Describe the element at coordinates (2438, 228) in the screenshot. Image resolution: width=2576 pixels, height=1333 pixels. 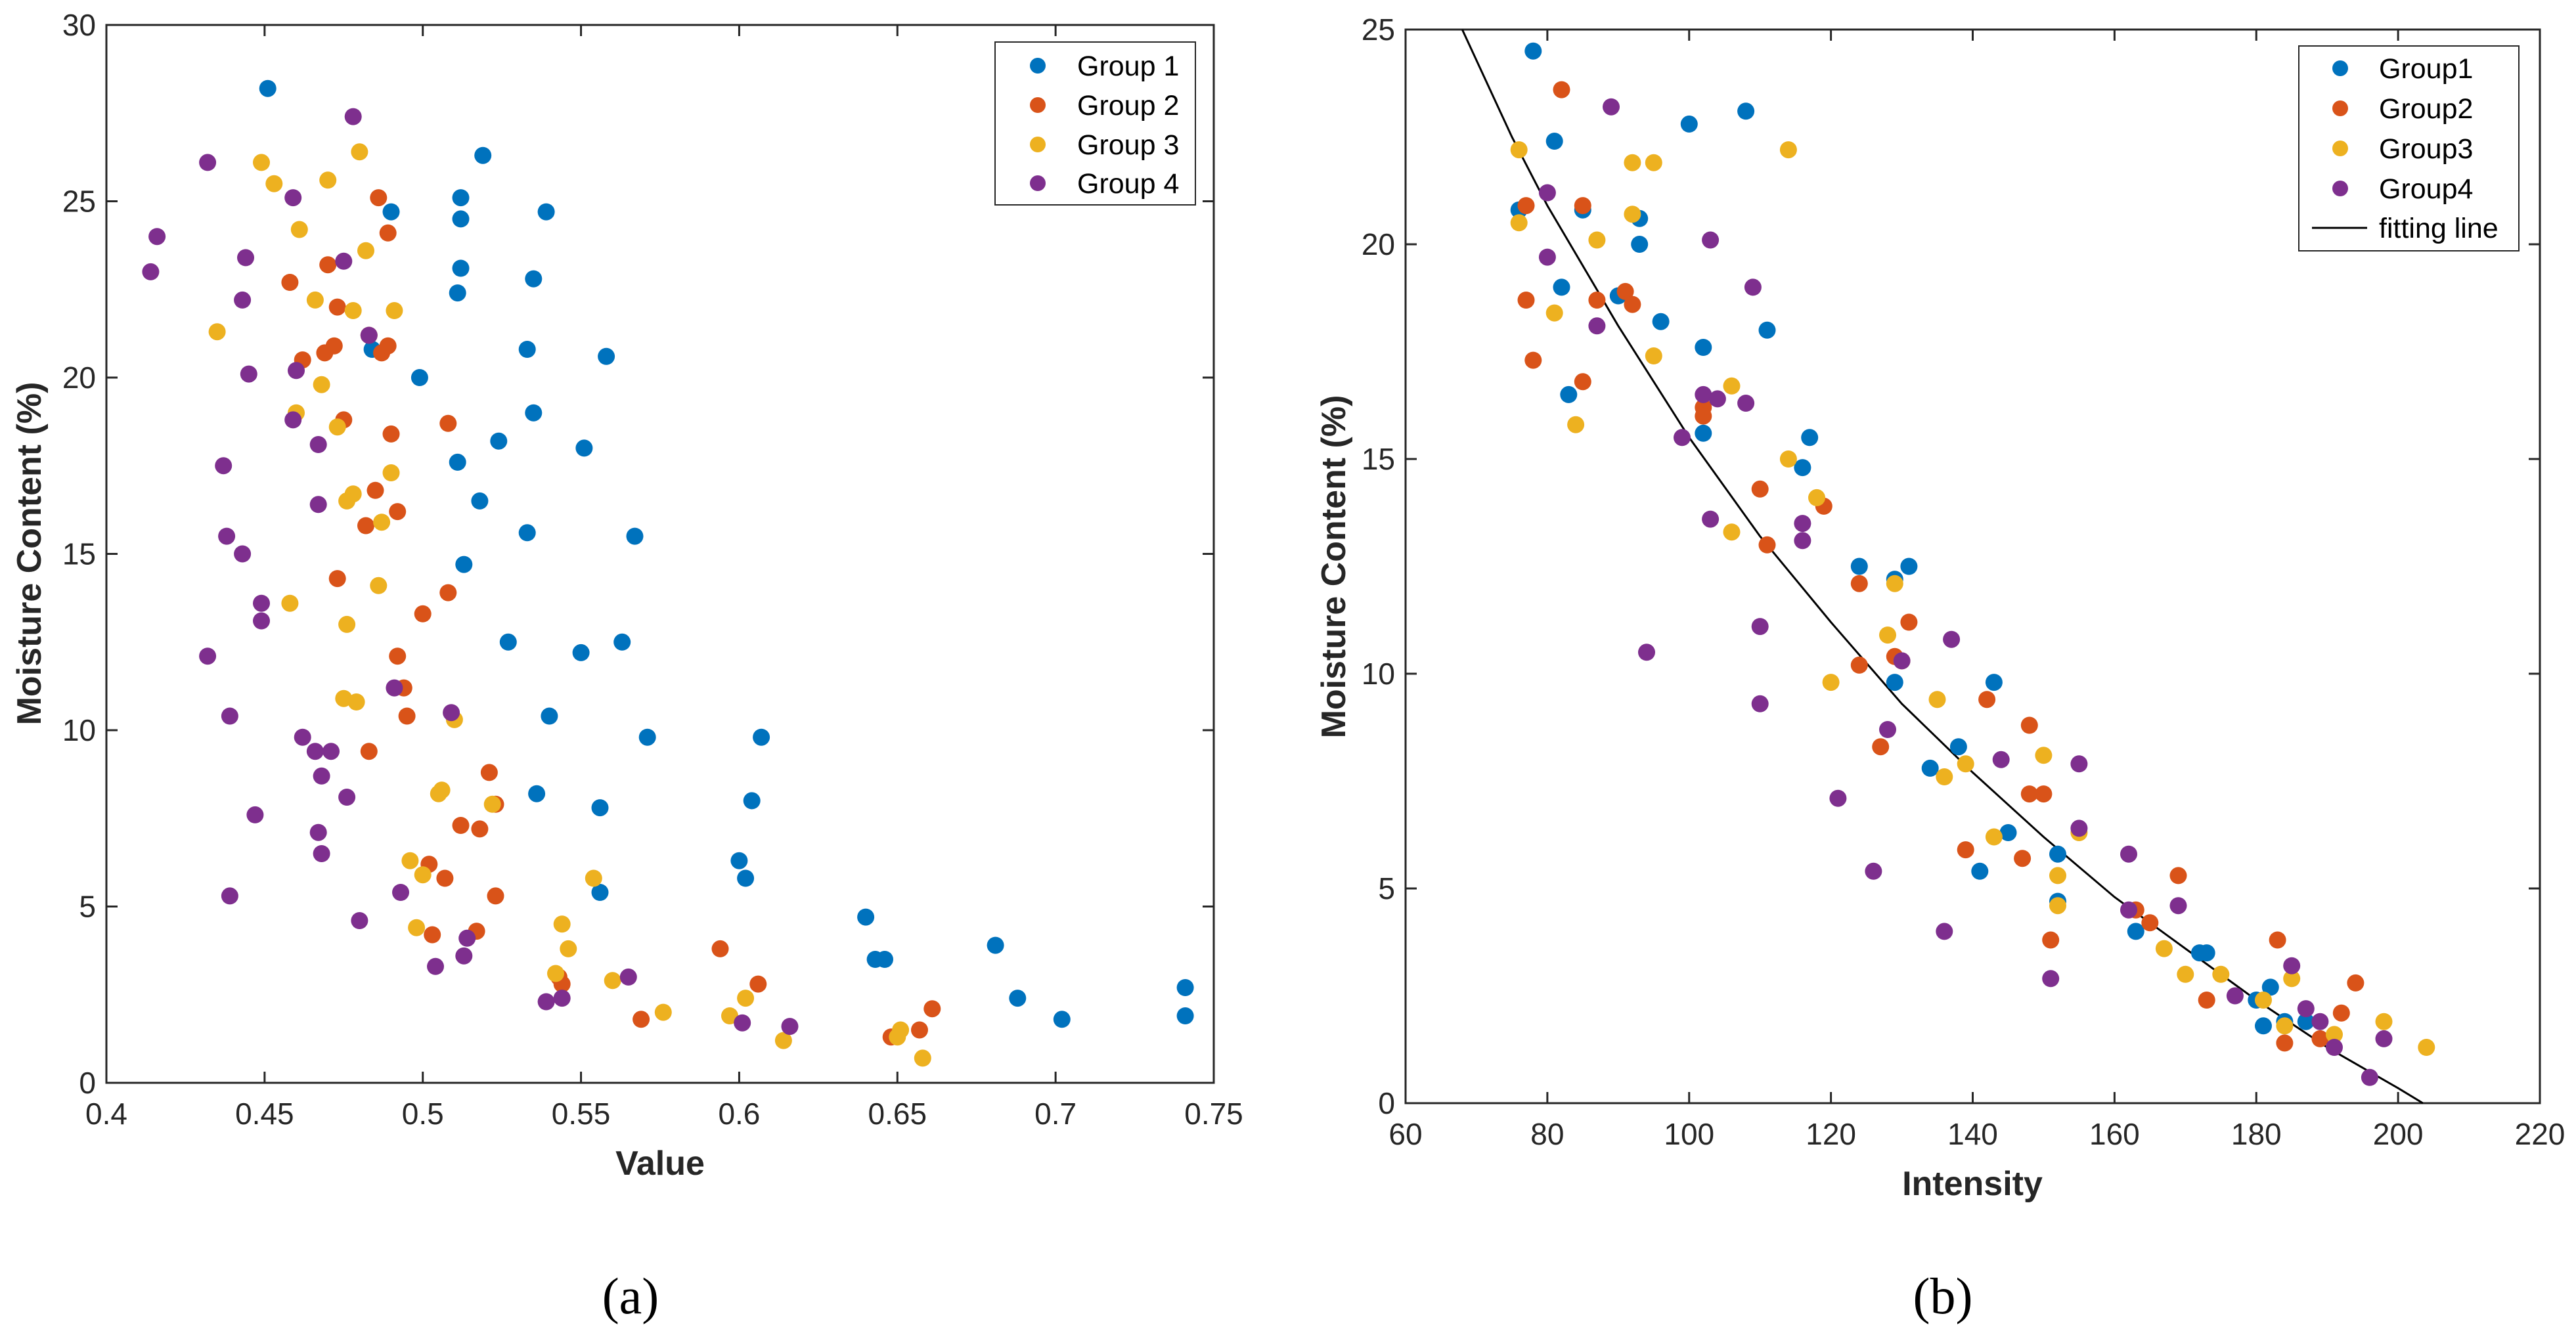
I see `legend-label-fit: fitting line` at that location.